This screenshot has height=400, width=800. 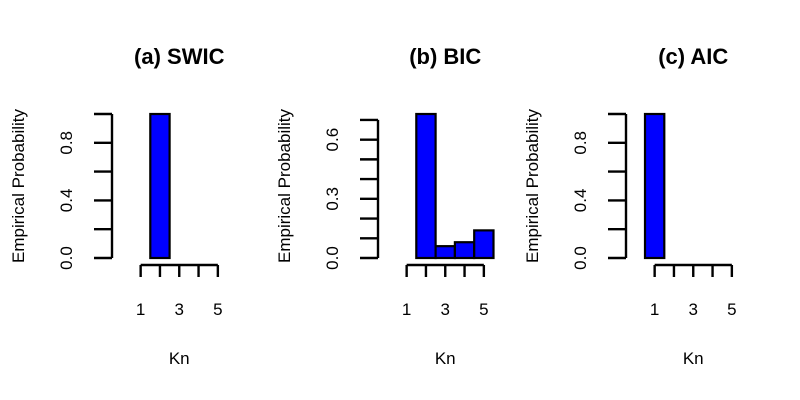 What do you see at coordinates (332, 199) in the screenshot?
I see `y-tick-label: 0.3` at bounding box center [332, 199].